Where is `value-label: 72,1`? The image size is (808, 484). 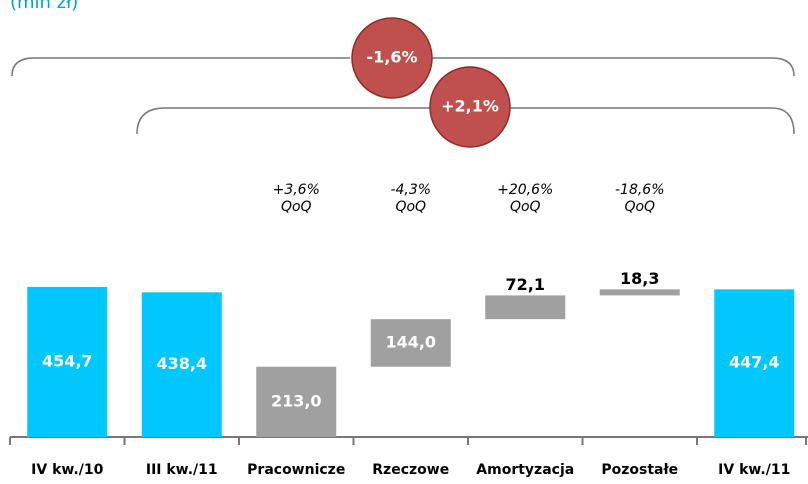 value-label: 72,1 is located at coordinates (525, 284).